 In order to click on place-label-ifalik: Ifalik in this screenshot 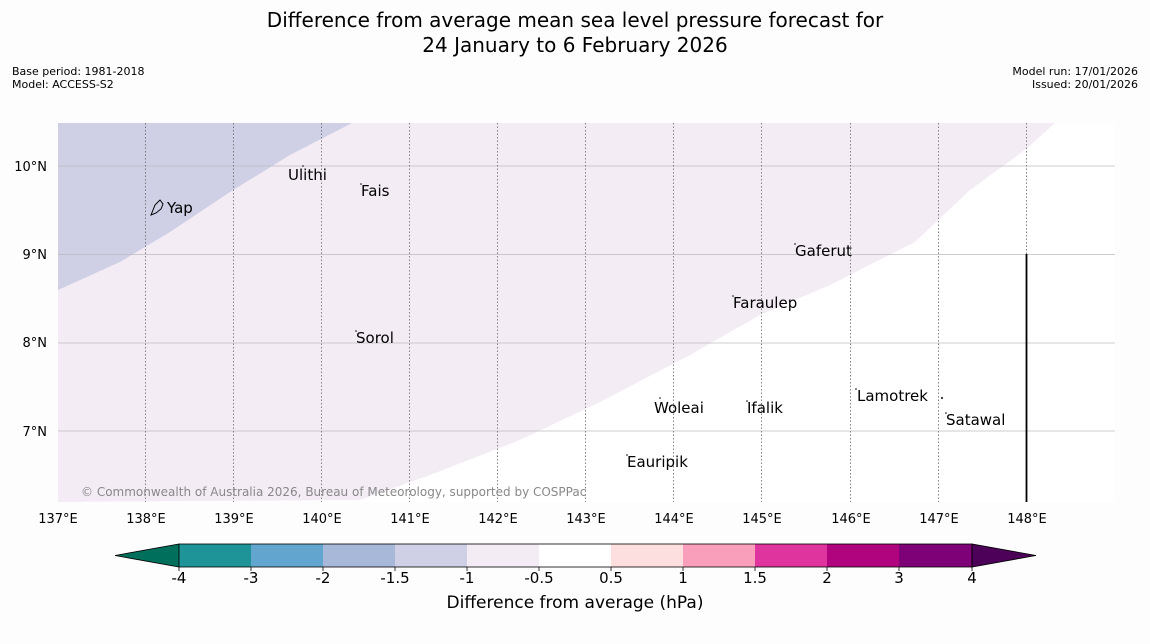, I will do `click(765, 408)`.